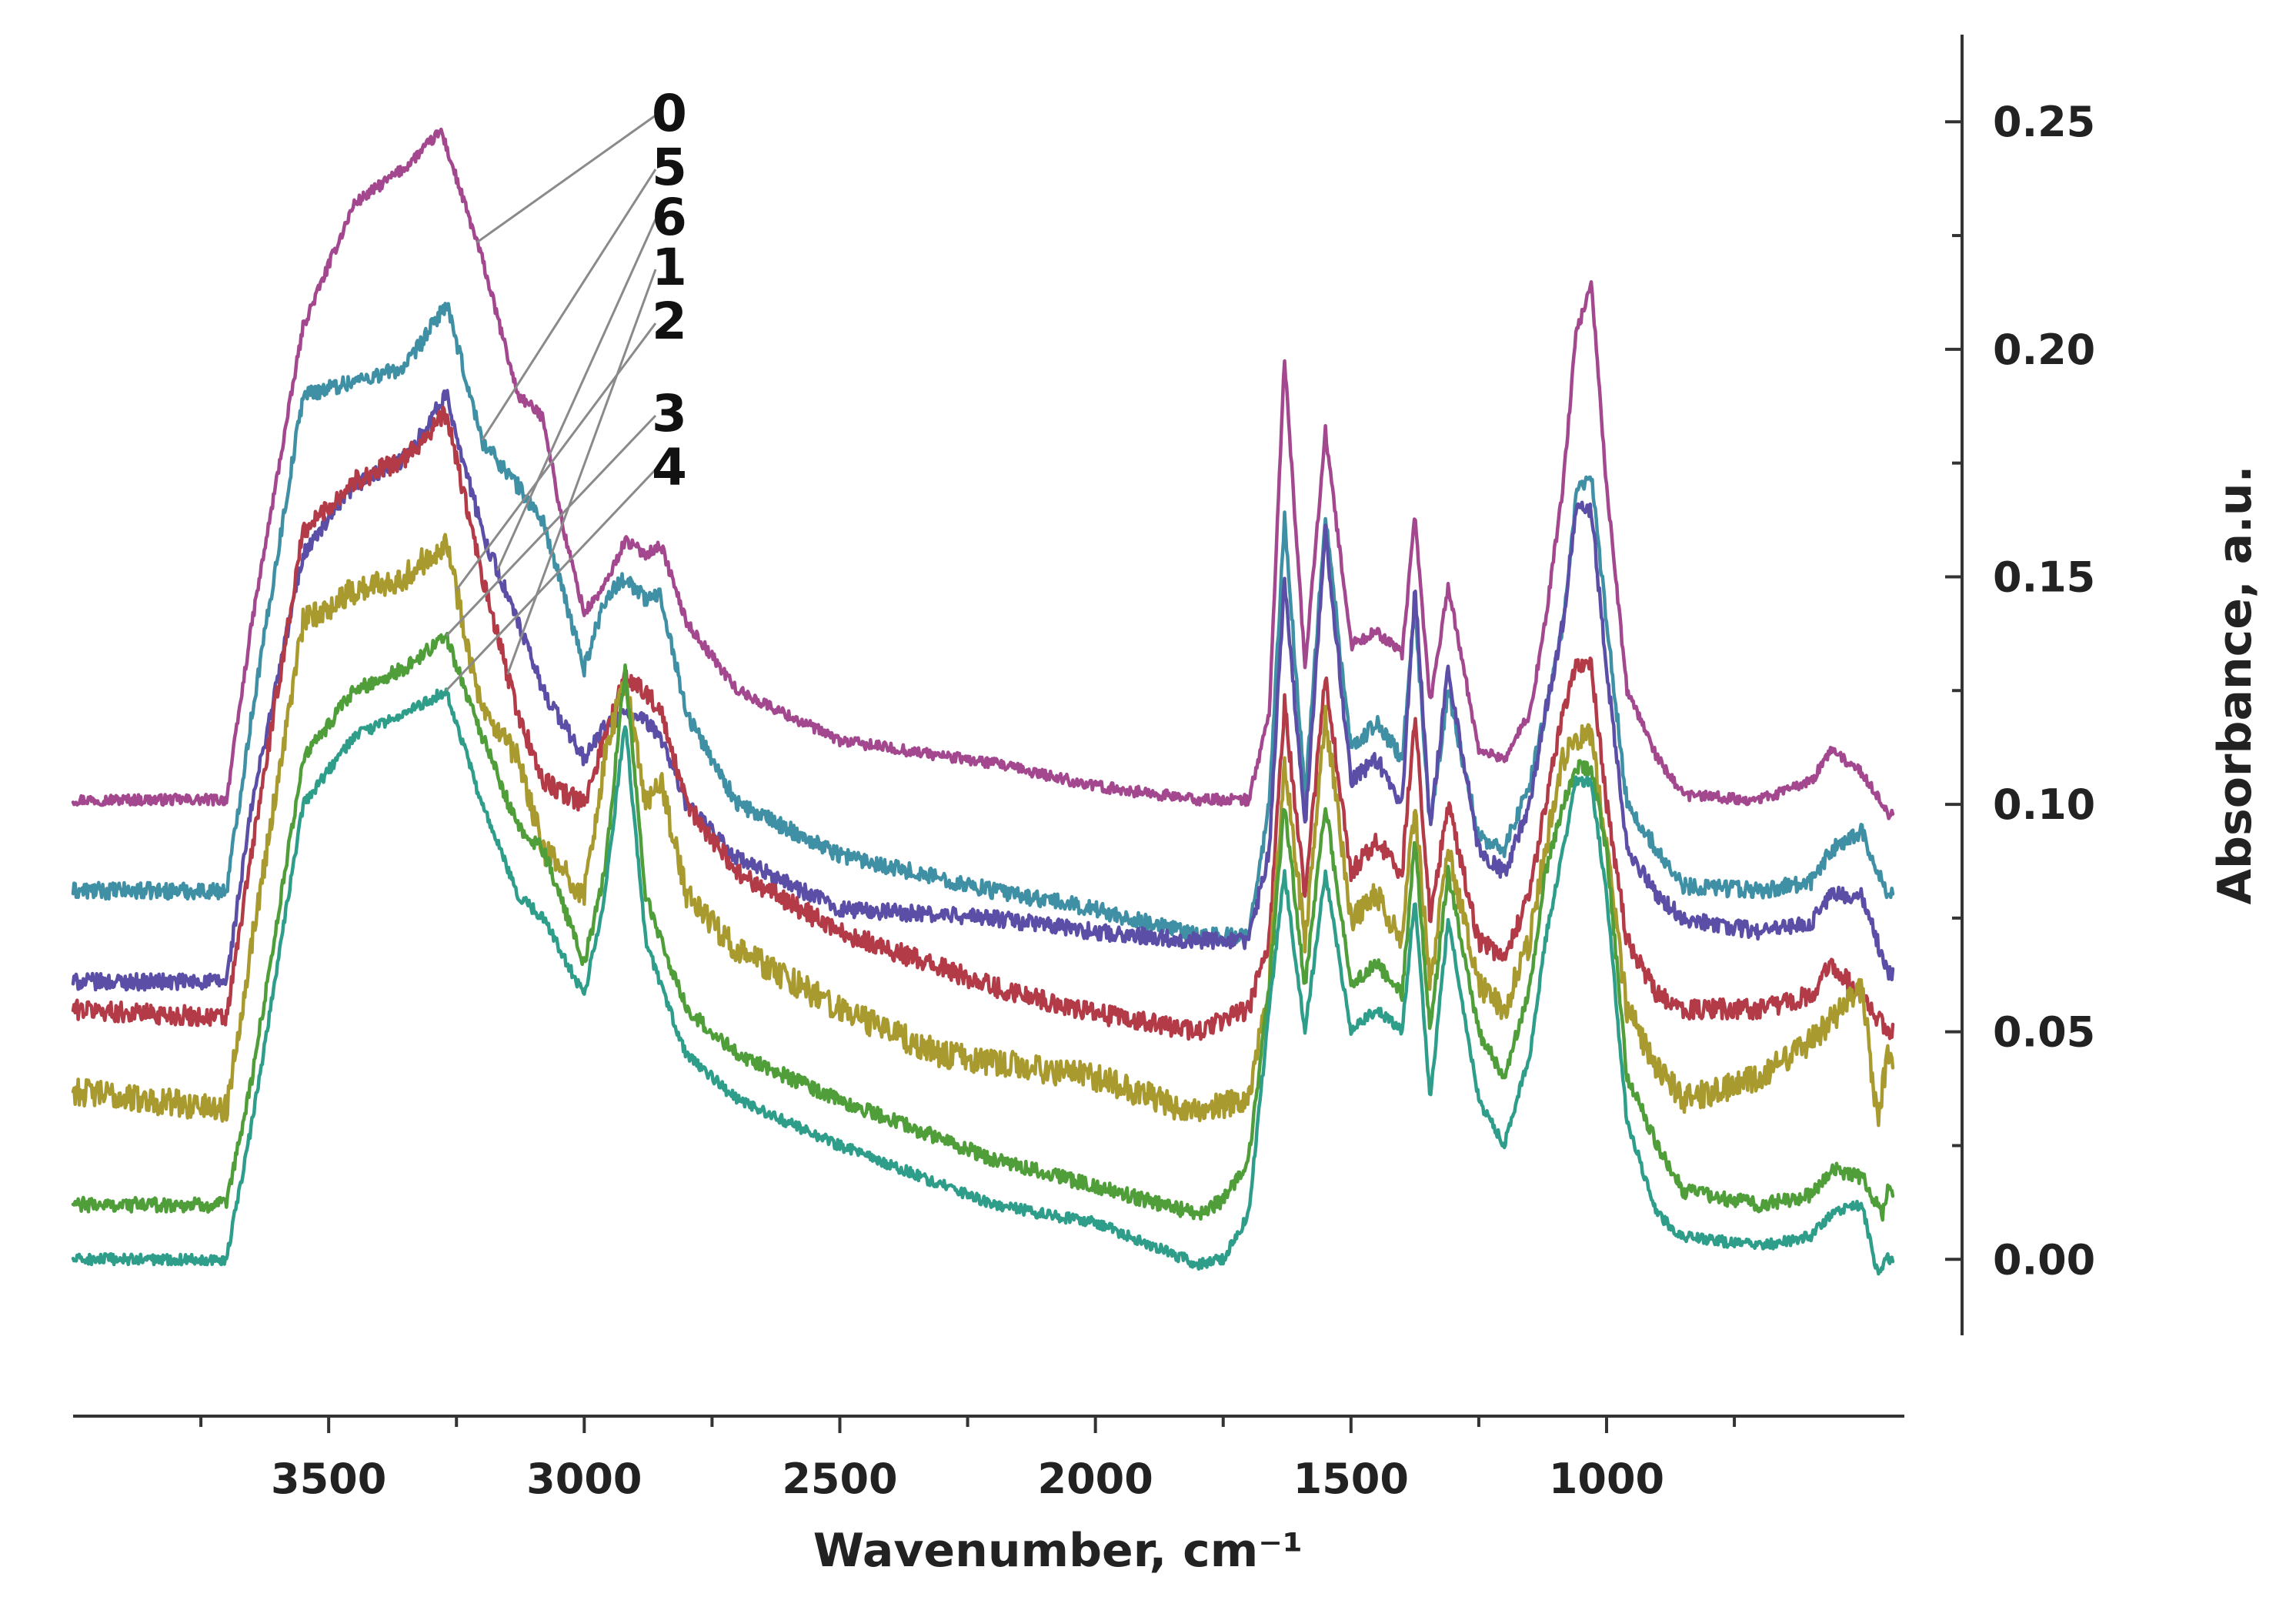 The image size is (2296, 1607). Describe the element at coordinates (669, 413) in the screenshot. I see `annotation-label-3: 3` at that location.